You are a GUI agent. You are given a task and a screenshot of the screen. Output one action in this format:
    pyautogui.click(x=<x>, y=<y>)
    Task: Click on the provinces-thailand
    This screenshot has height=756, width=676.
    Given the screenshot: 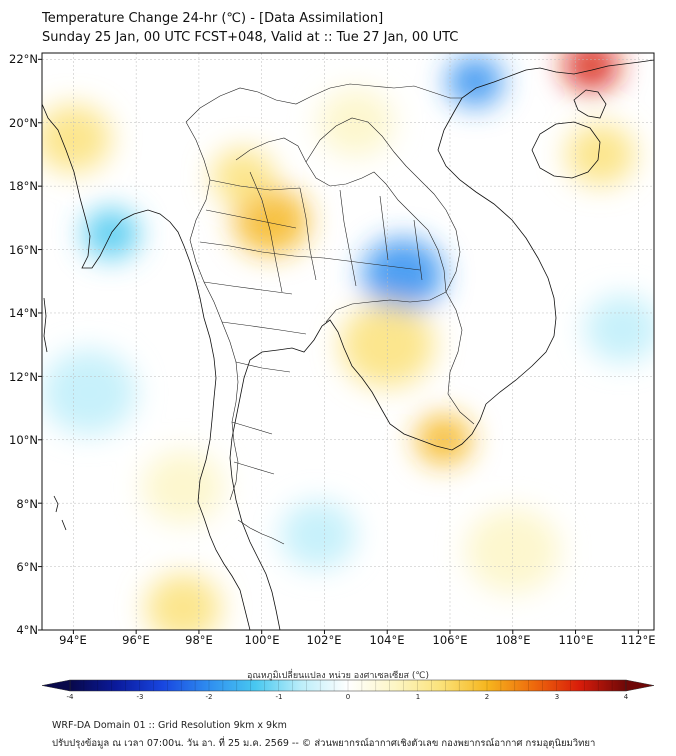 What is the action you would take?
    pyautogui.click(x=311, y=323)
    